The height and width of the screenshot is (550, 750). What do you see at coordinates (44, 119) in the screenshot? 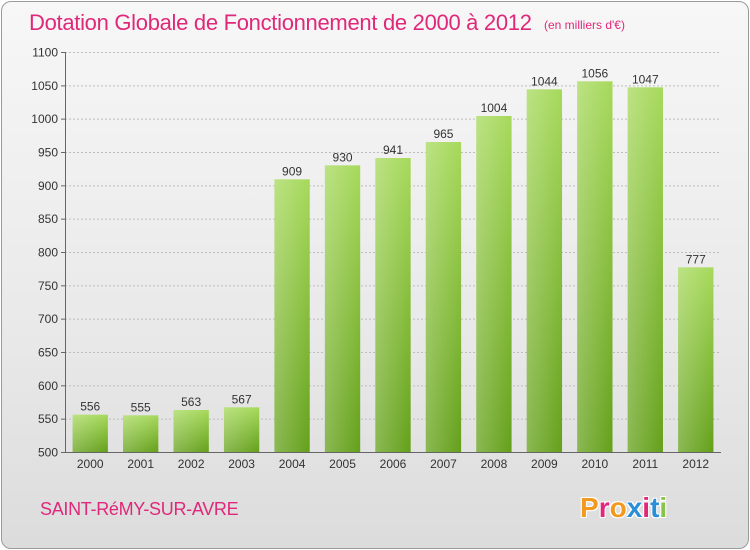
I see `y-tick-label: 1000` at bounding box center [44, 119].